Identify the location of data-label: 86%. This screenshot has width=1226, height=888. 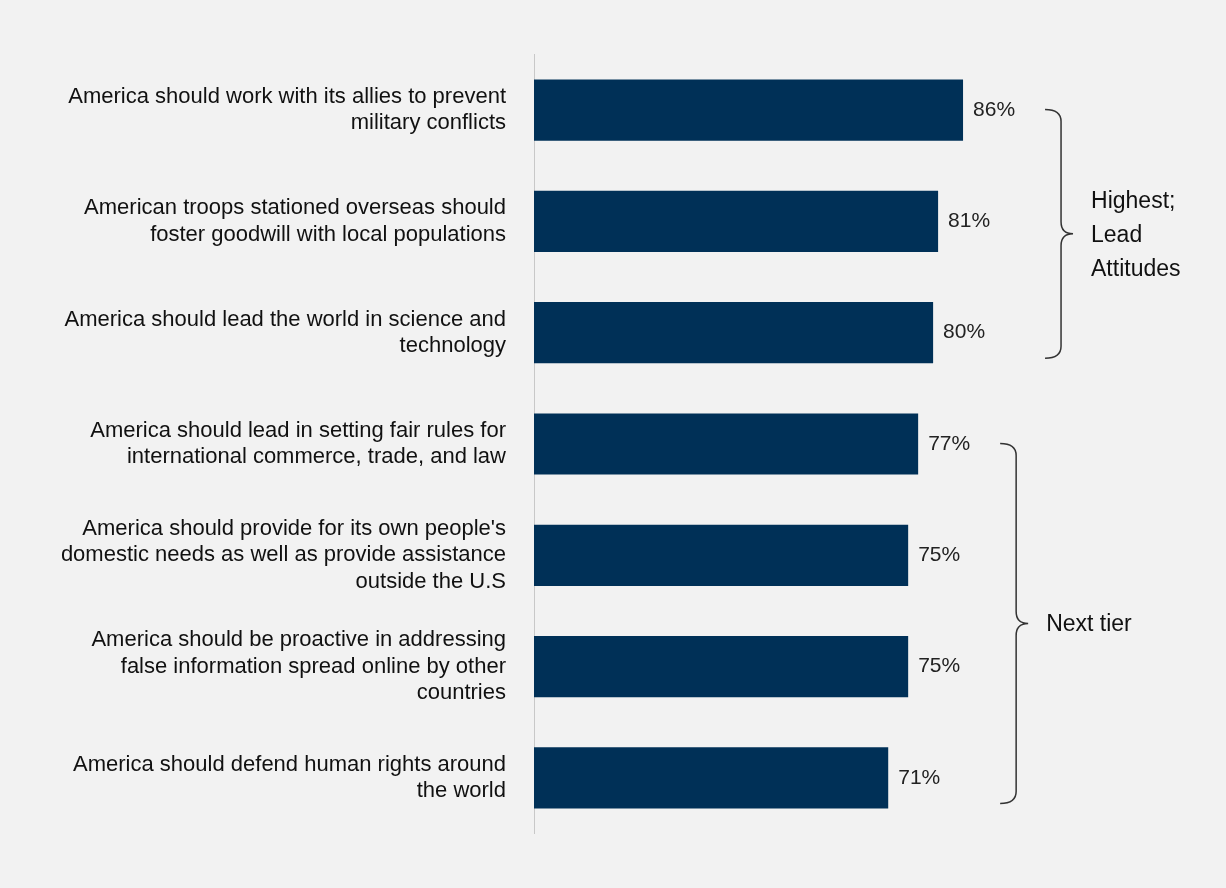
(994, 108).